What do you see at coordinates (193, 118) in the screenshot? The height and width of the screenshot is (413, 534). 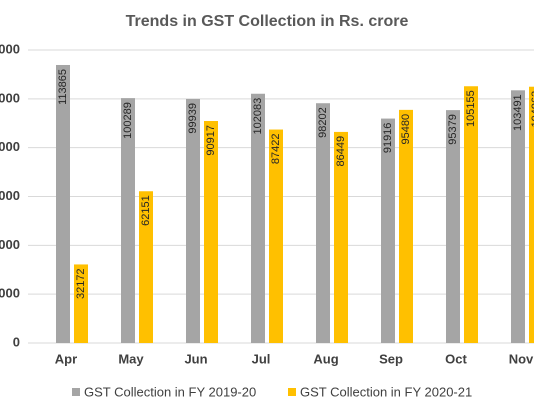 I see `value-label: 99939` at bounding box center [193, 118].